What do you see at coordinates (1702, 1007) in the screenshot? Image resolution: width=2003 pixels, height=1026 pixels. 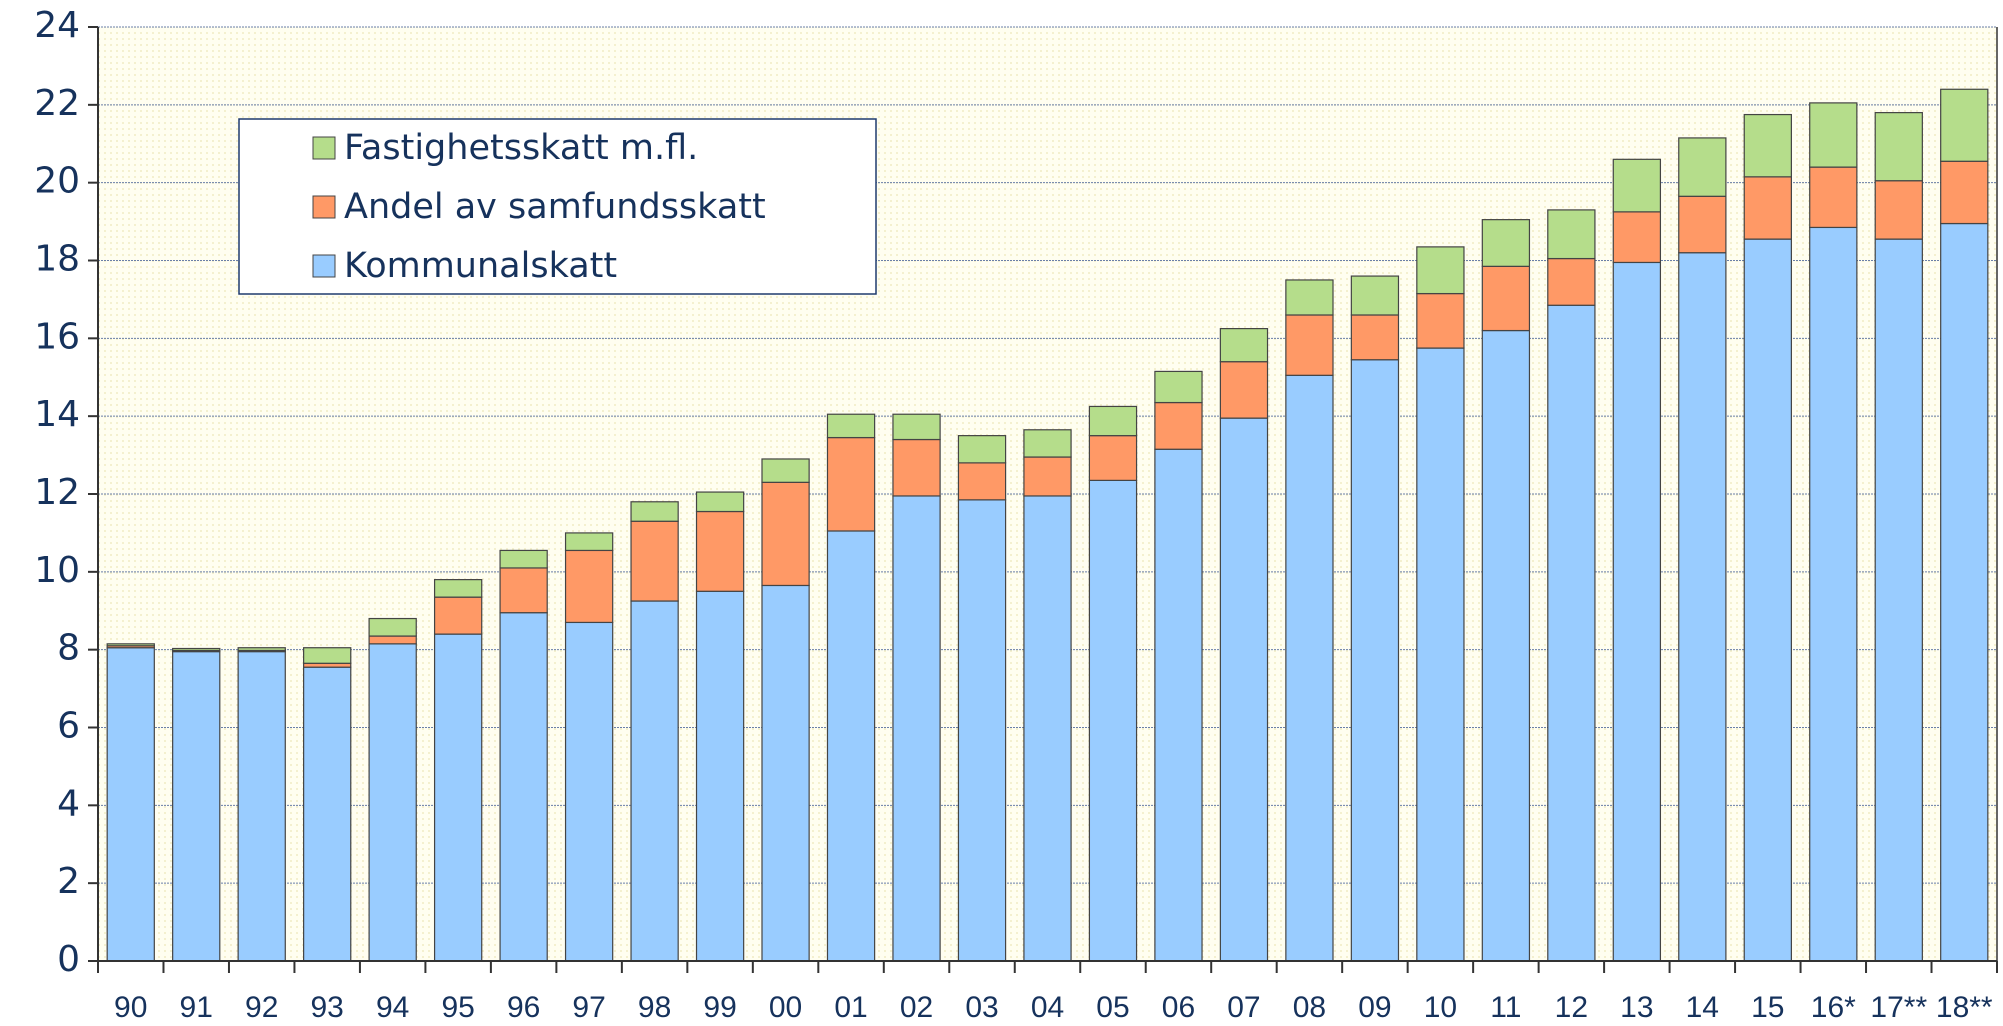 I see `x-tick-label: 14` at bounding box center [1702, 1007].